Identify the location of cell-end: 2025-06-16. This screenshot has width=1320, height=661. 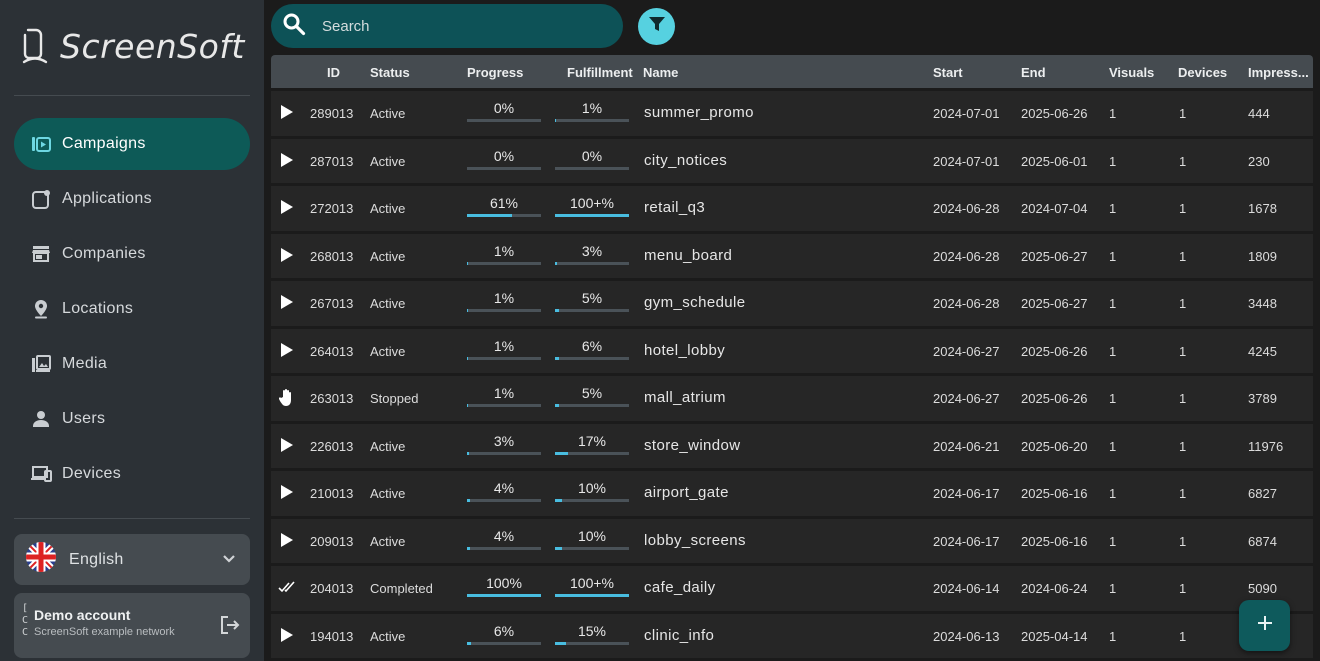
(1054, 493).